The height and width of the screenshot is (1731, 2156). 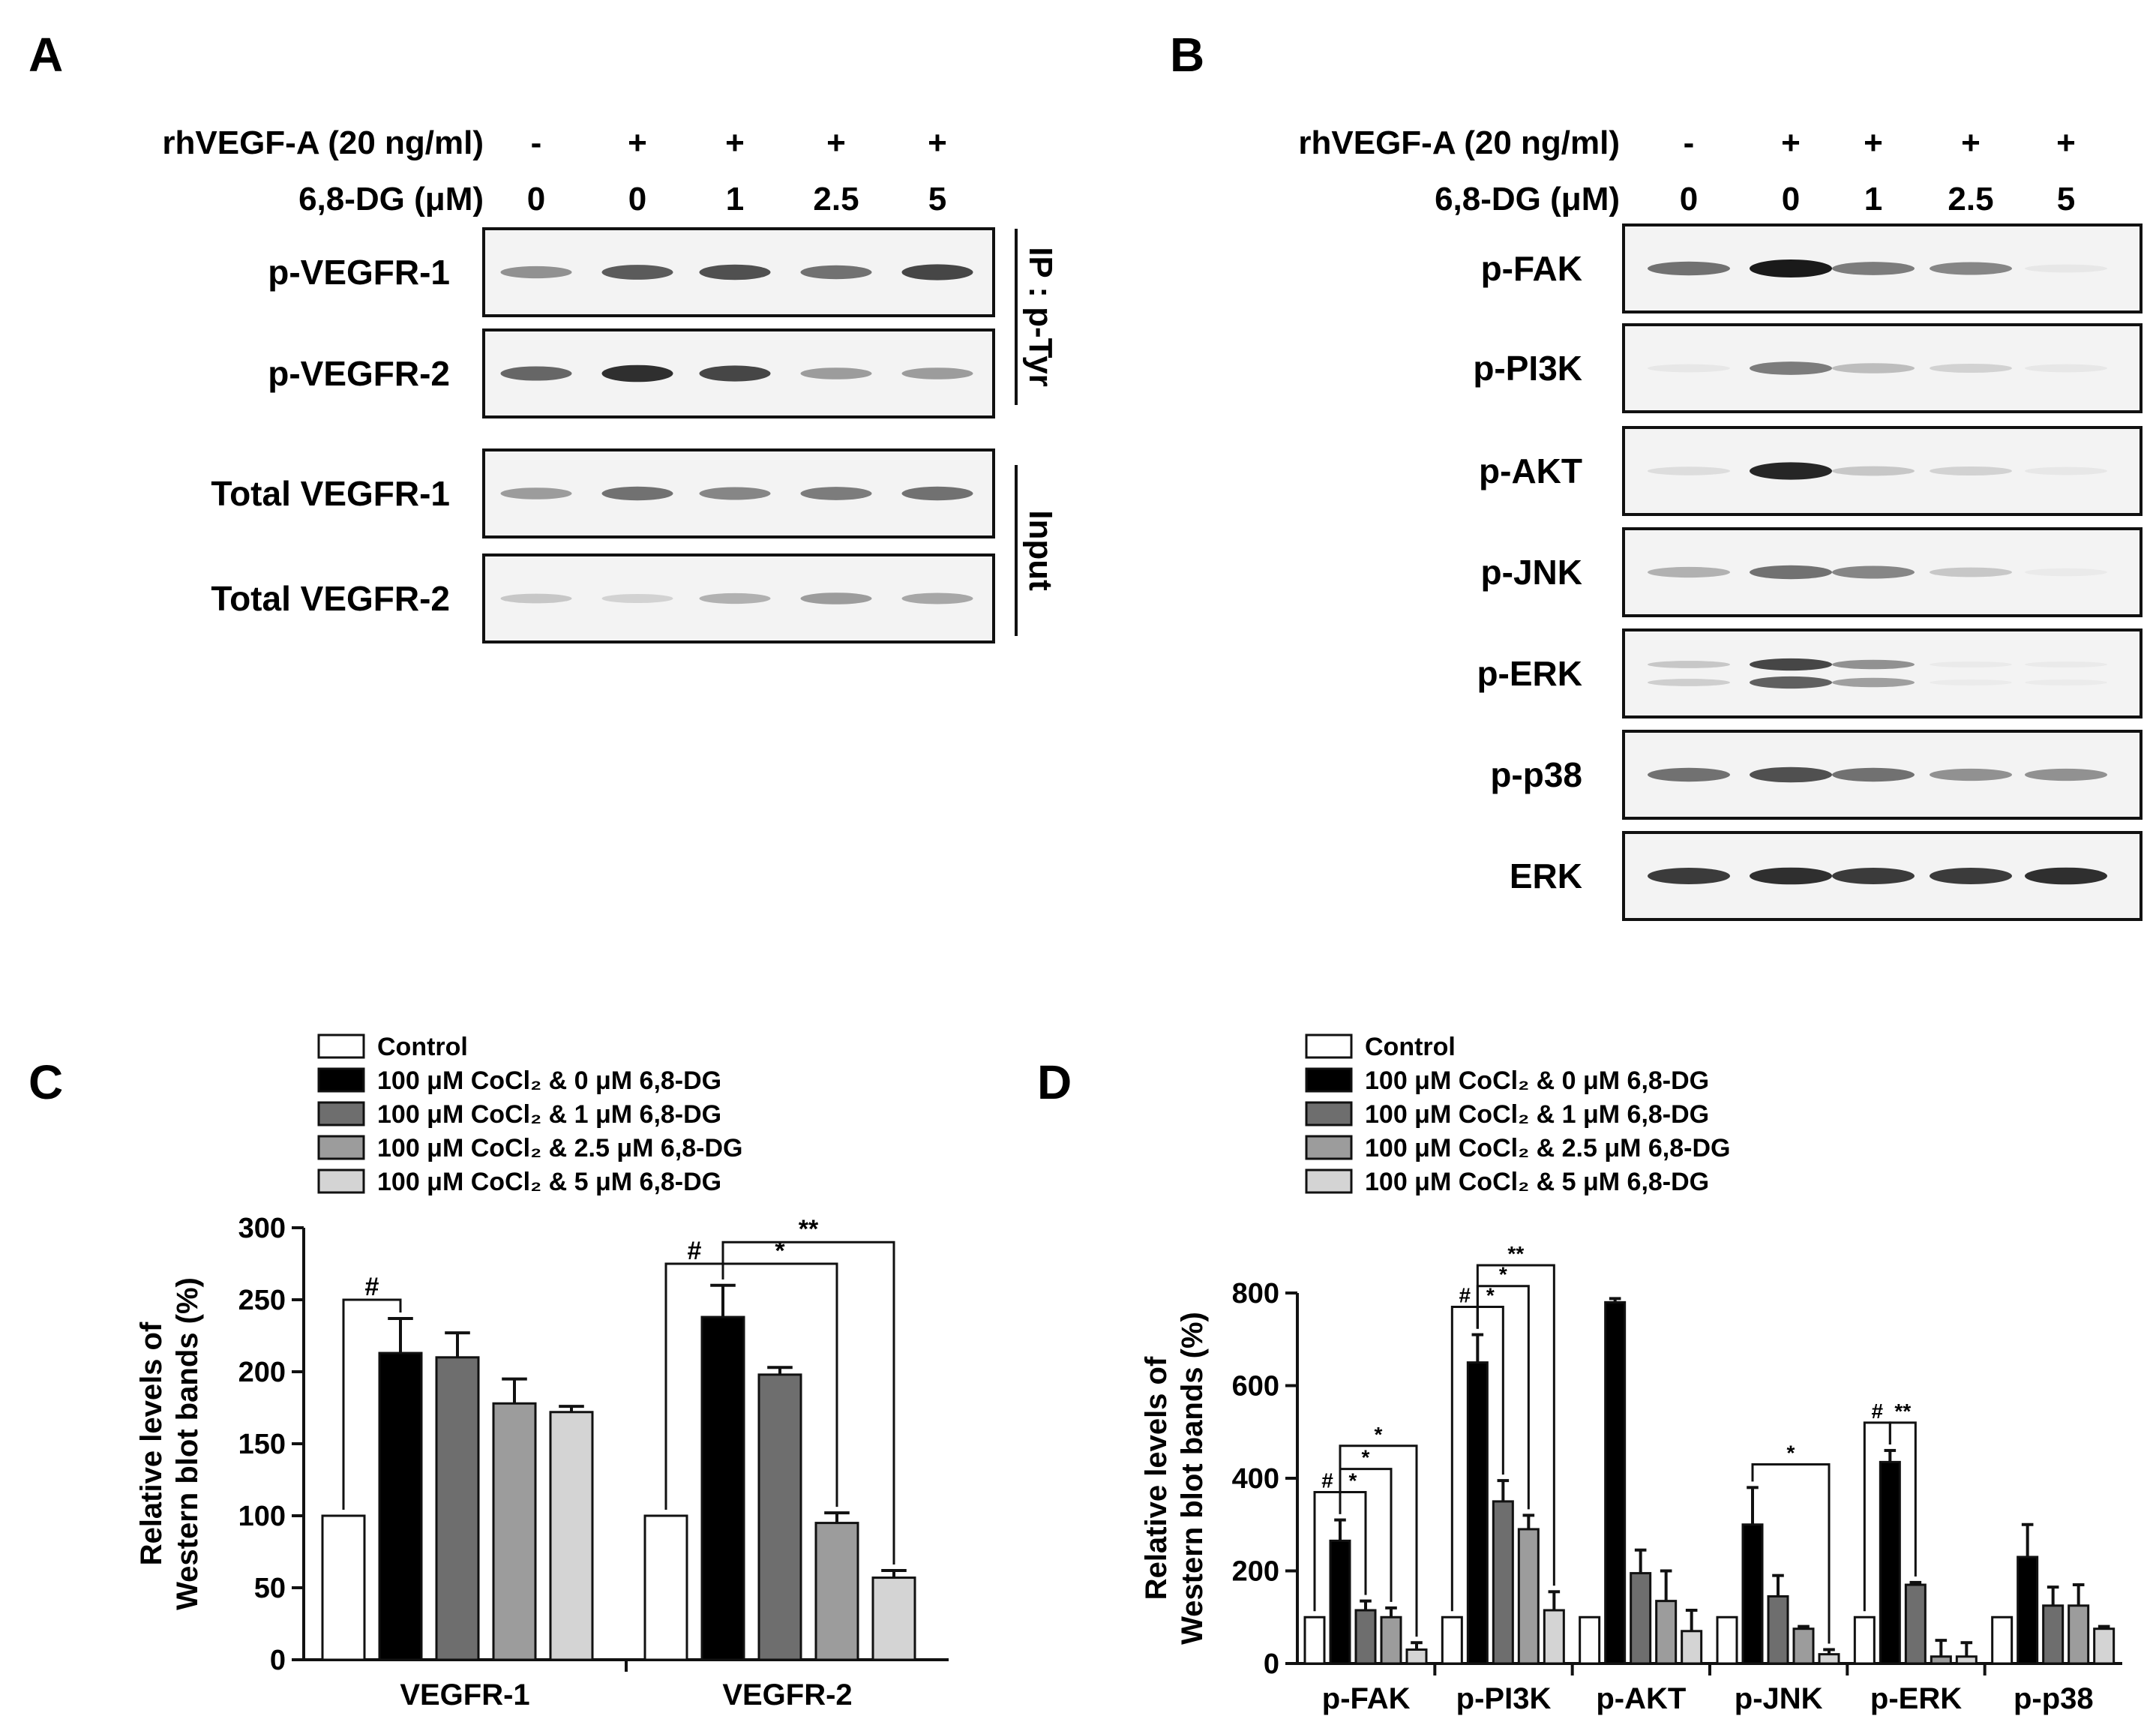 What do you see at coordinates (270, 1588) in the screenshot?
I see `y-tick-label: 50` at bounding box center [270, 1588].